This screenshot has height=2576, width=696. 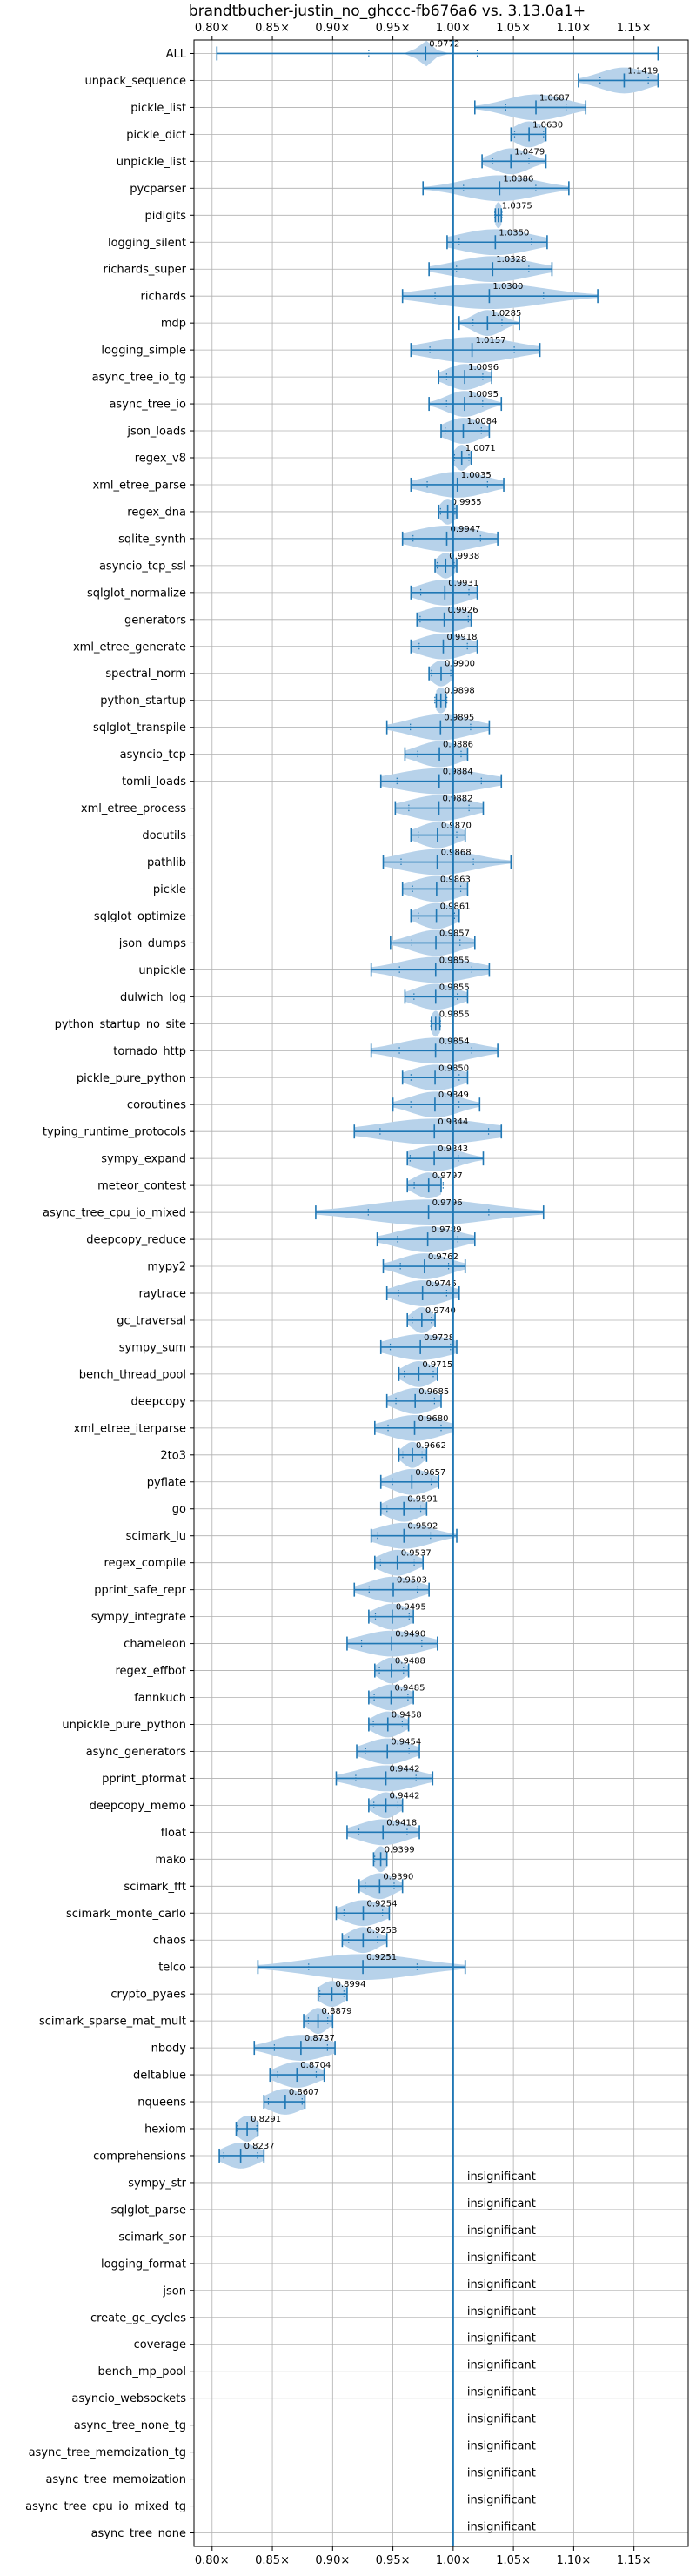 What do you see at coordinates (513, 29) in the screenshot?
I see `x-tick-label-top: 1.05×` at bounding box center [513, 29].